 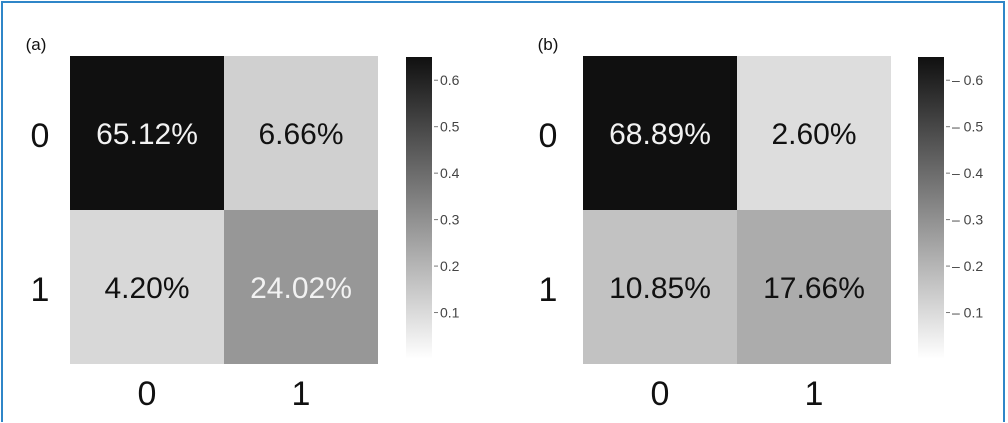 I want to click on cell-value-label: 24.02%, so click(x=301, y=288).